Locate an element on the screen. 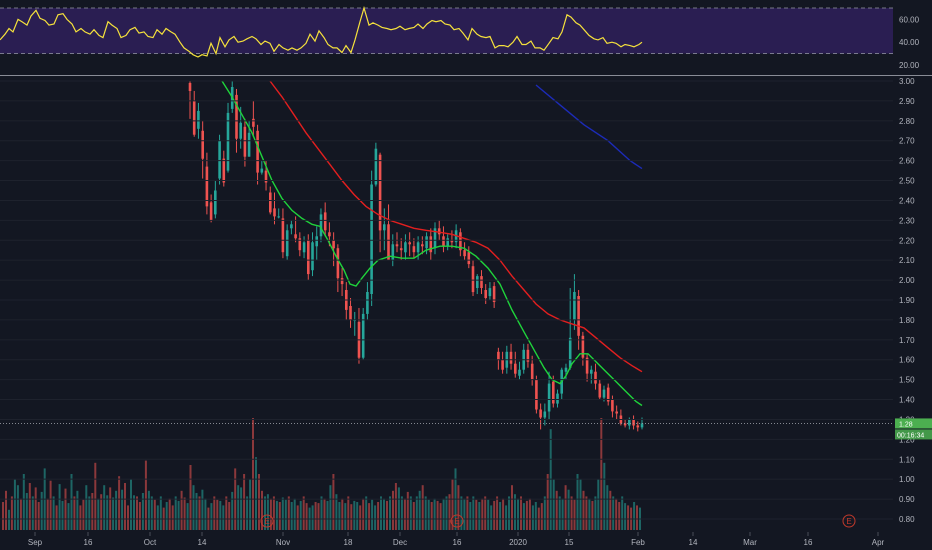 The height and width of the screenshot is (550, 932). rsi-axis: 60.00 40.00 20.00 is located at coordinates (909, 42).